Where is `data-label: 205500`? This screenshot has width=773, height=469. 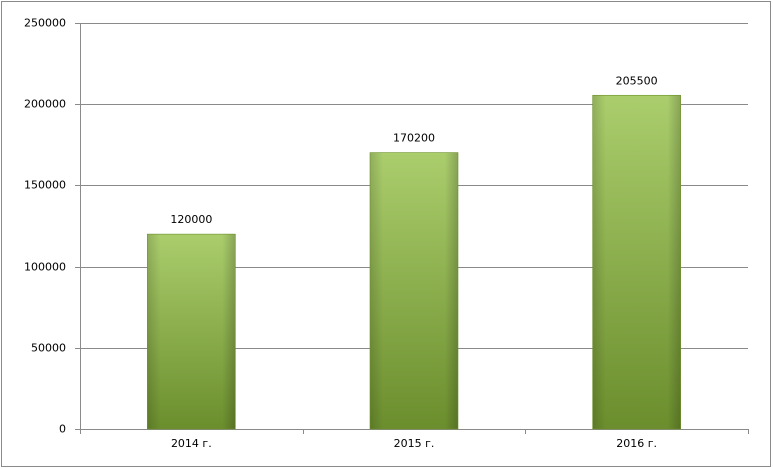
data-label: 205500 is located at coordinates (637, 80).